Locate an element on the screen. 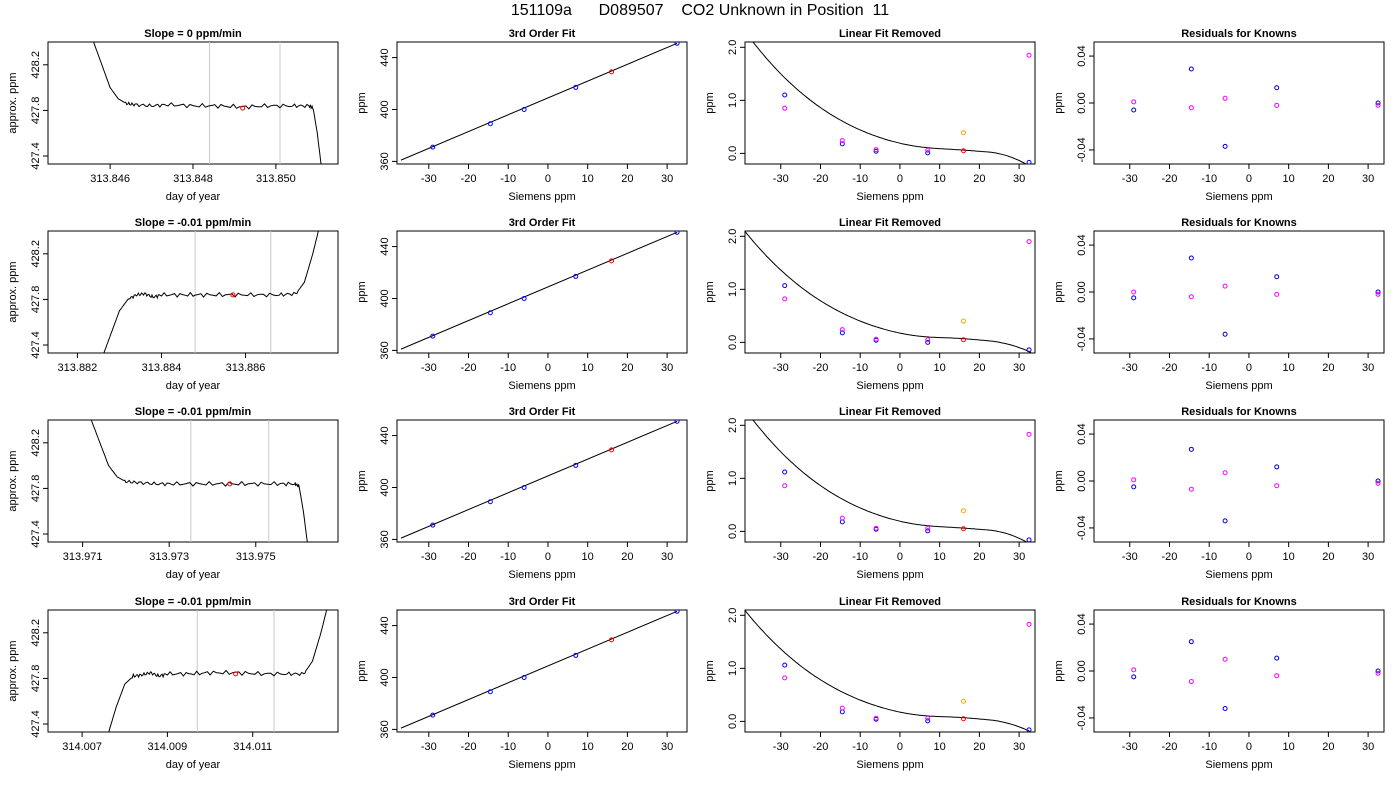  y-tick-label: 428.2 is located at coordinates (36, 443).